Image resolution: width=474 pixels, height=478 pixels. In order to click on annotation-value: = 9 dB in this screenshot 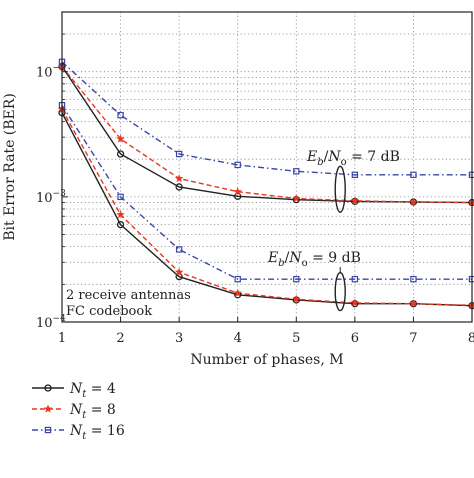, I will do `click(334, 258)`.